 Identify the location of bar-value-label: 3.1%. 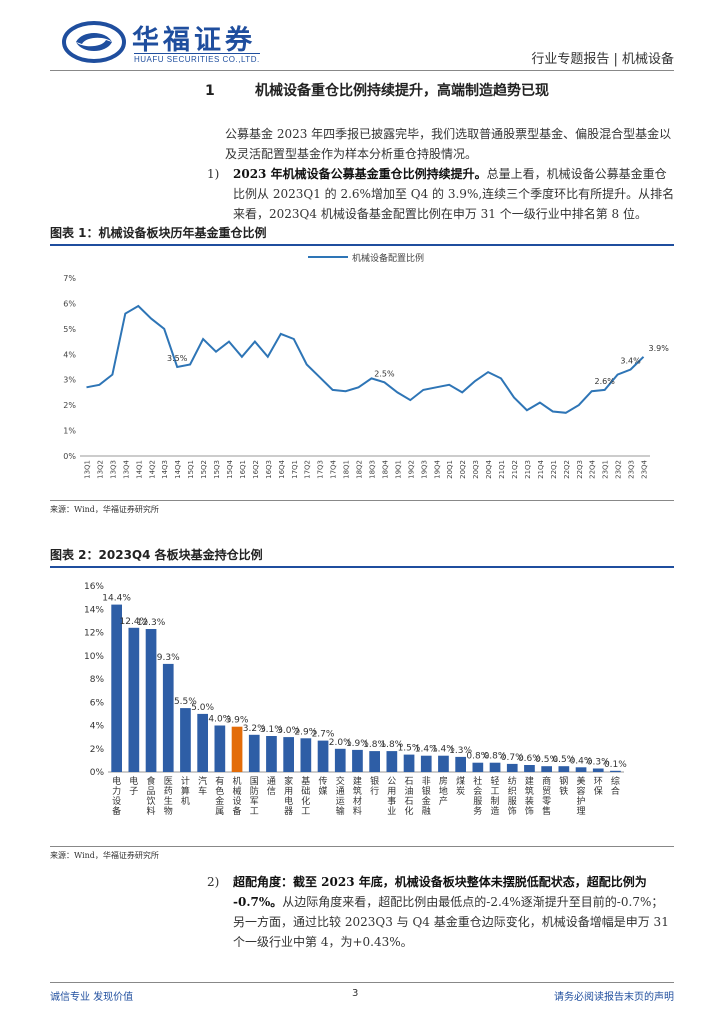
(271, 730).